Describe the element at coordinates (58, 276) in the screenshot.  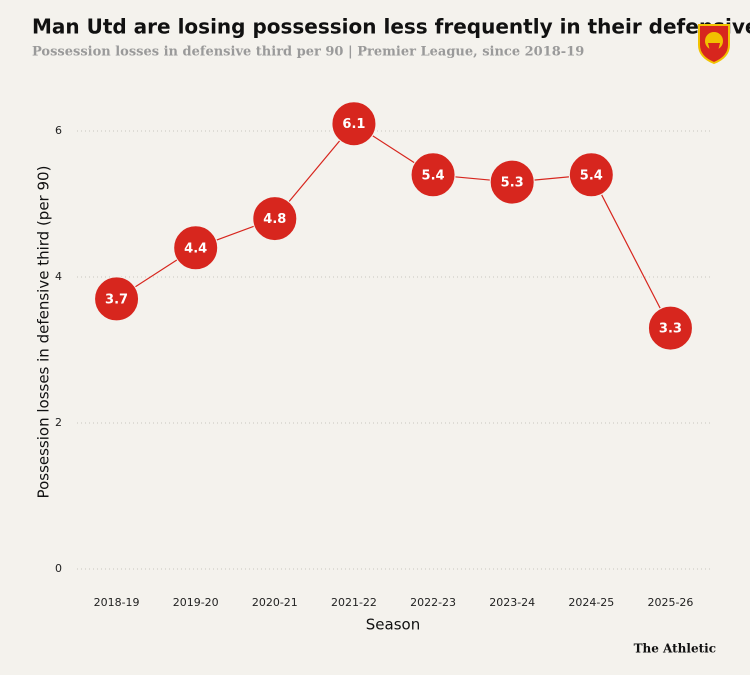
I see `y-tick-label: 4` at that location.